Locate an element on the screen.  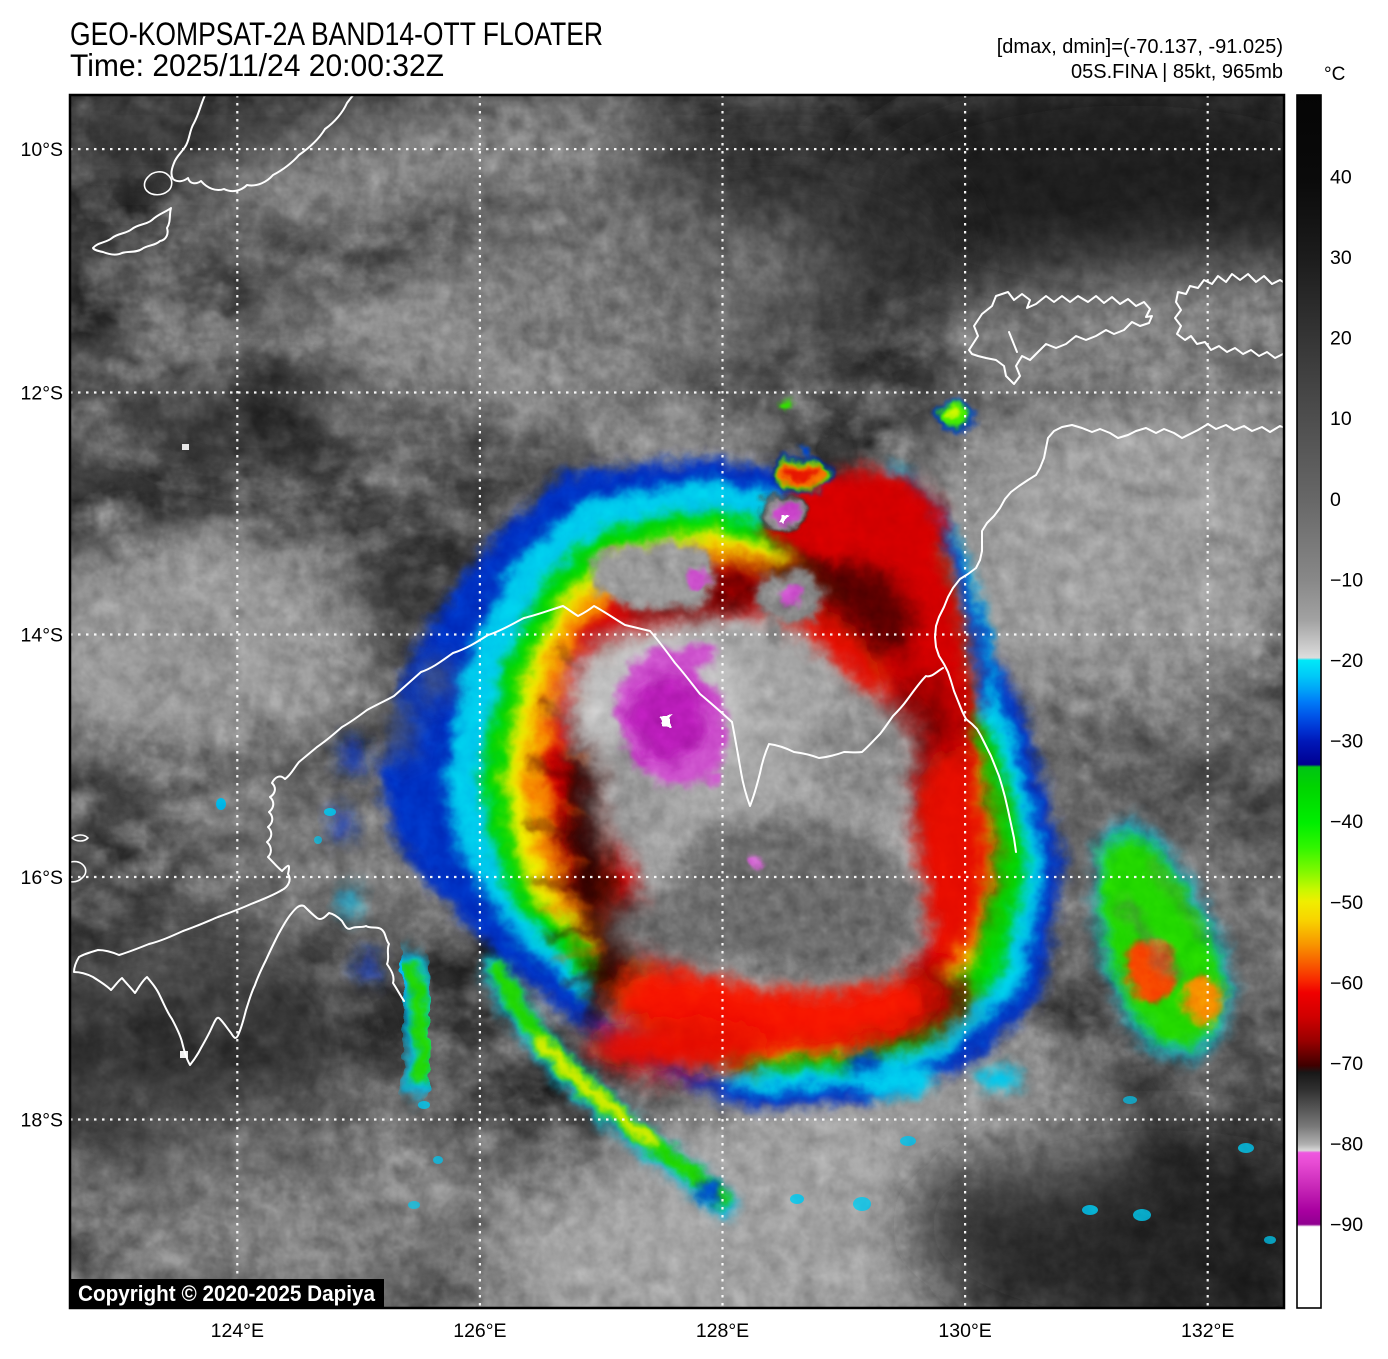
svg-text: Copyright © 2020-2025 Dapiya is located at coordinates (227, 1293).